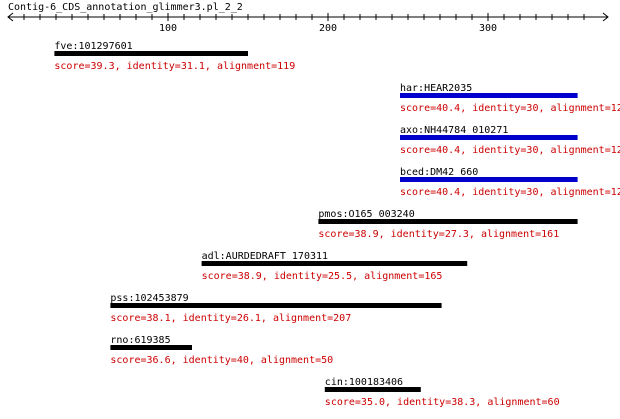  What do you see at coordinates (438, 234) in the screenshot?
I see `hit-stats: score=38.9, identity=27.3, alignment=161` at bounding box center [438, 234].